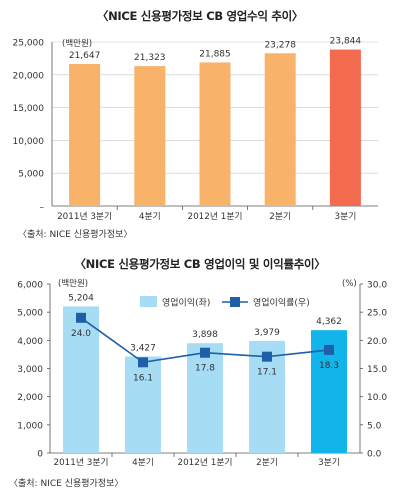  What do you see at coordinates (374, 426) in the screenshot?
I see `y-right-tick-label: 5.0` at bounding box center [374, 426].